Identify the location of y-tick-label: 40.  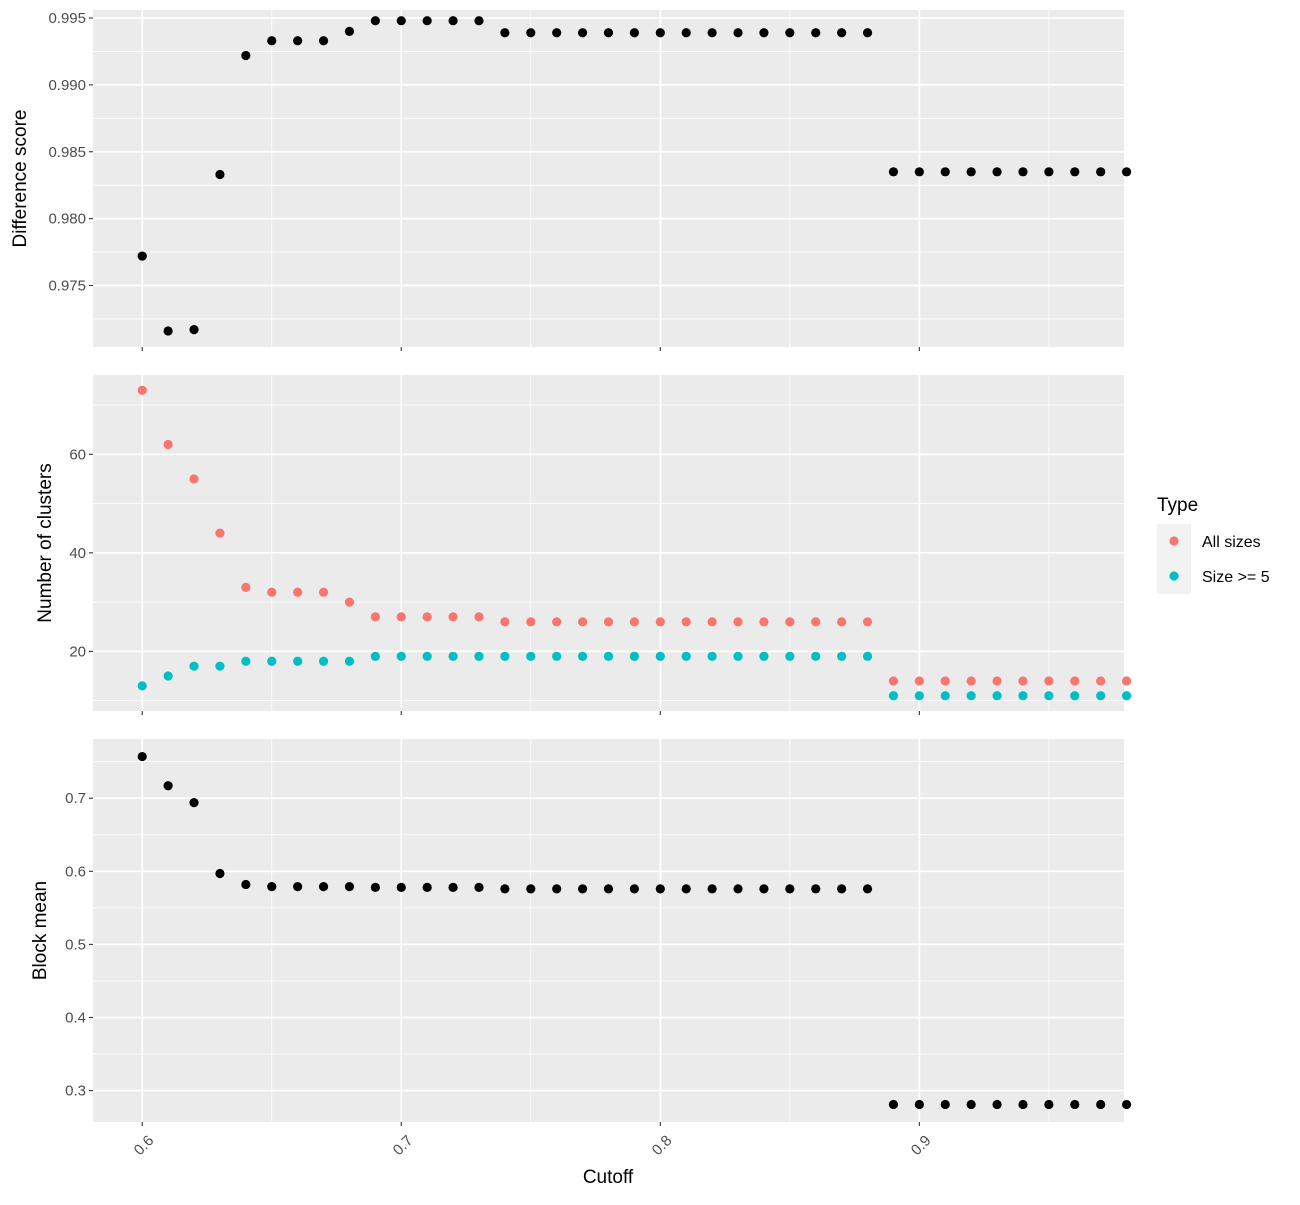
(77, 553).